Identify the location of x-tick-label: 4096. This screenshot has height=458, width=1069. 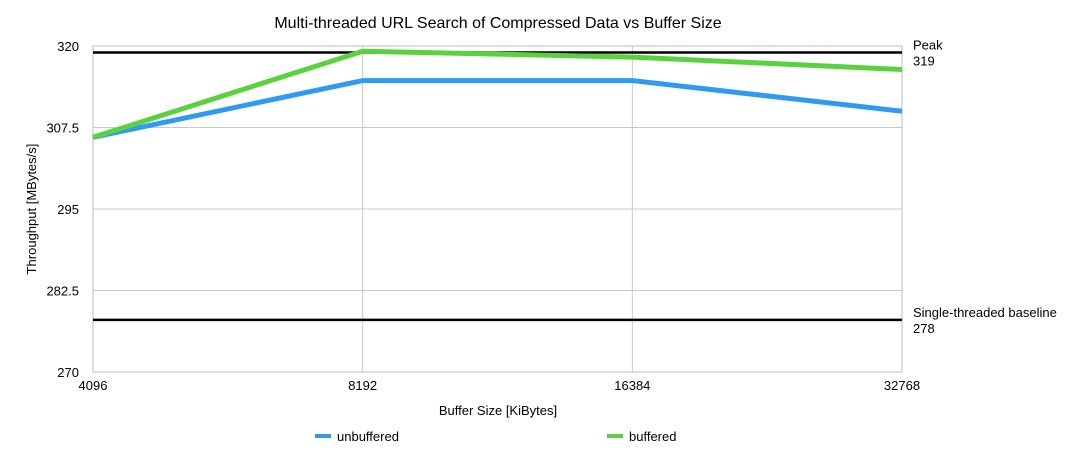
(93, 385).